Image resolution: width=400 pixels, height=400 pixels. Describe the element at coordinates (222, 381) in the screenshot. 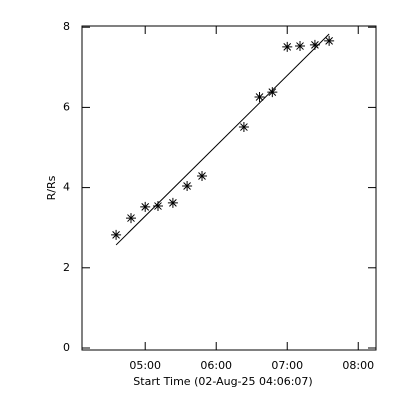

I see `x-axis-label: Start Time (02-Aug-25 04:06:07)` at that location.